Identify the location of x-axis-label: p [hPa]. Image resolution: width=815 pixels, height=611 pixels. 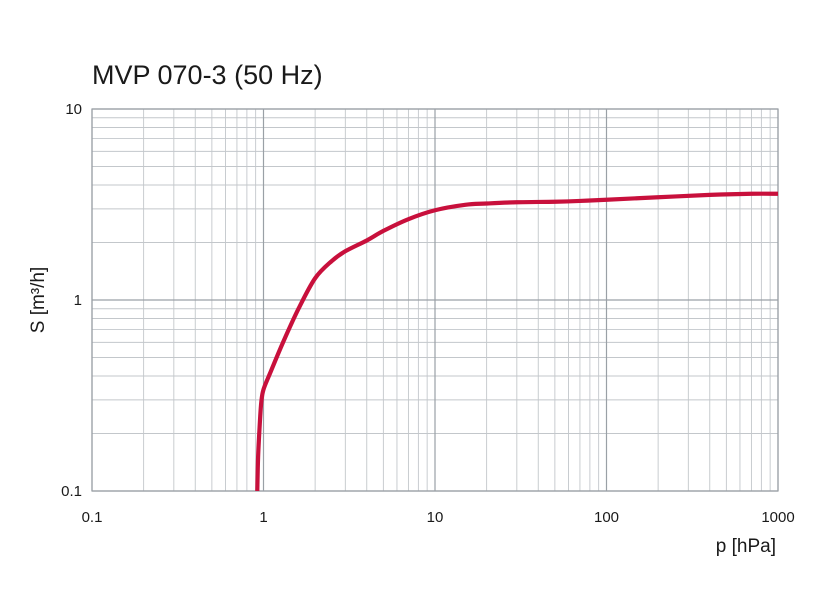
(746, 546).